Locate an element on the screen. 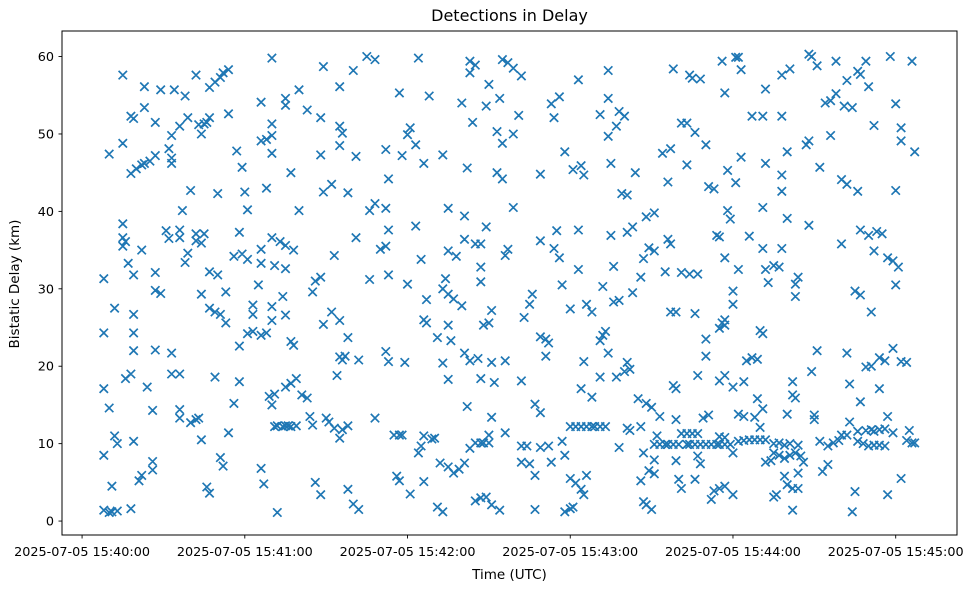  x-tick-label: 2025-07-05 15:40:00 is located at coordinates (82, 552).